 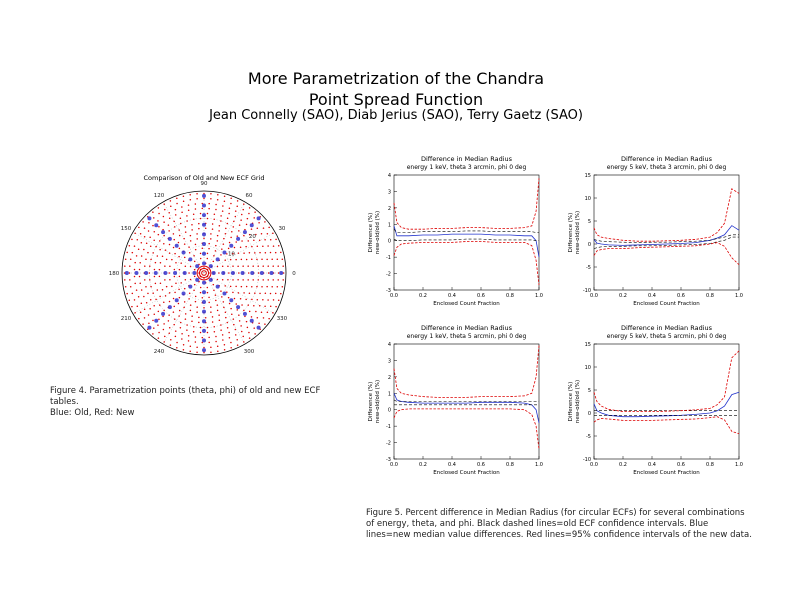 What do you see at coordinates (623, 465) in the screenshot?
I see `x-tick-label: 0.2` at bounding box center [623, 465].